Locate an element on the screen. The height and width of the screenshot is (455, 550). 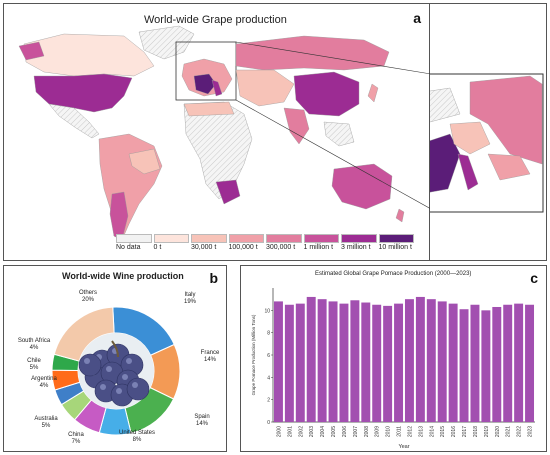
x-tick-label: 2003 is located at coordinates (312, 431).